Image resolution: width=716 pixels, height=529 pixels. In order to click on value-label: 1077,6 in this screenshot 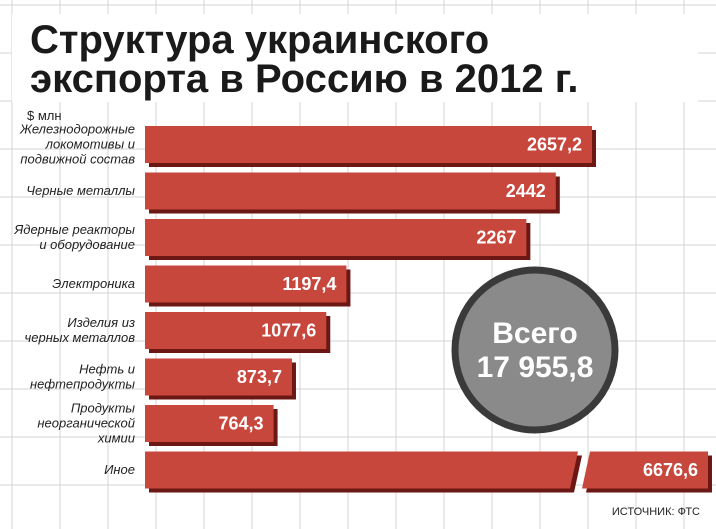, I will do `click(288, 331)`.